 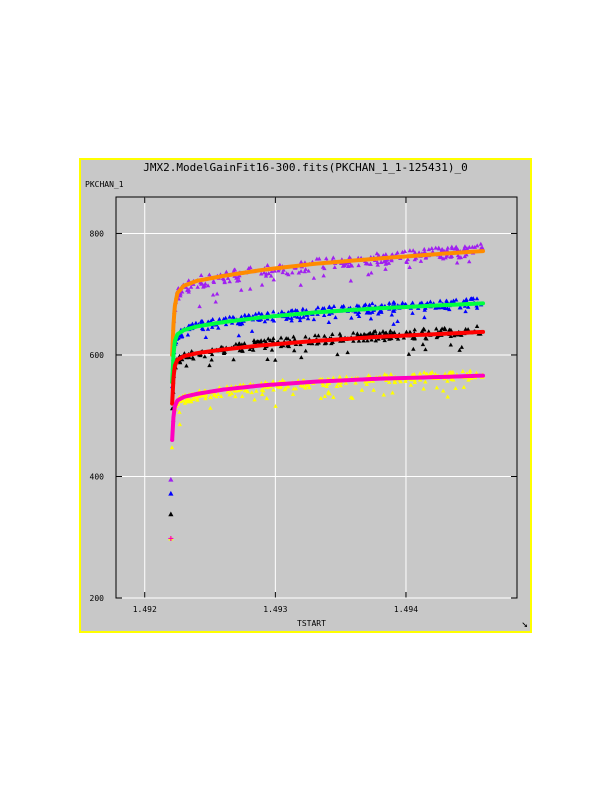 I want to click on x-tick-label: 1.494, so click(x=406, y=609).